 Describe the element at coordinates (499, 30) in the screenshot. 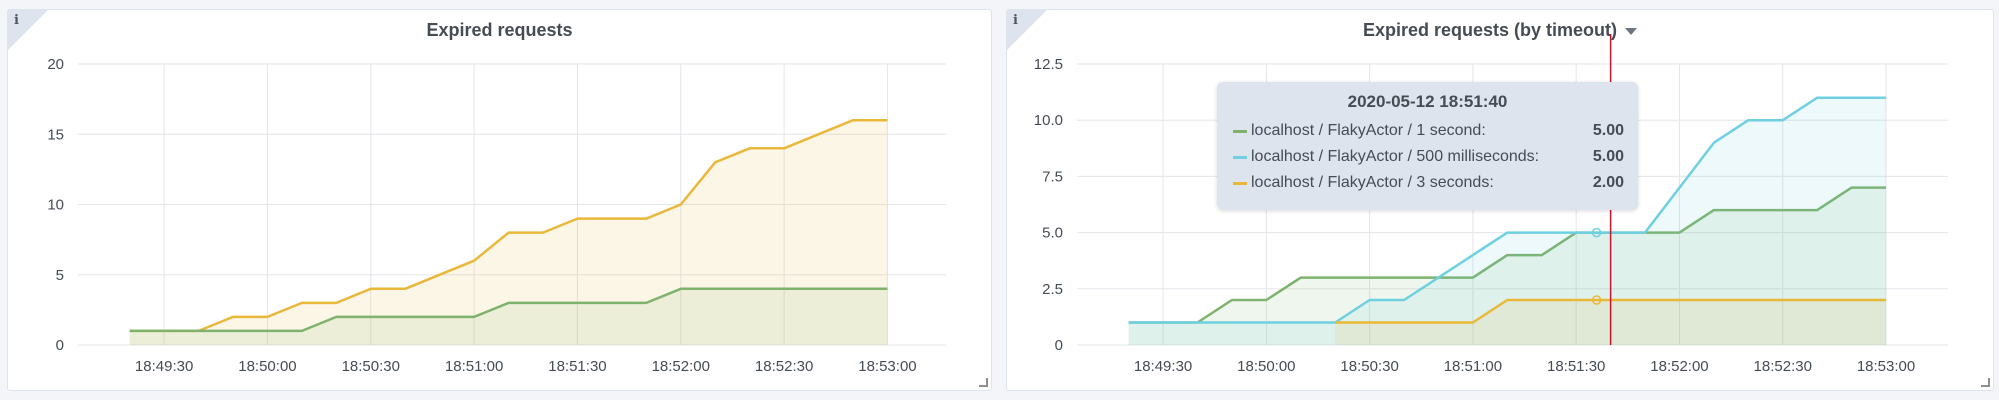

I see `panel-title: Expired requests` at that location.